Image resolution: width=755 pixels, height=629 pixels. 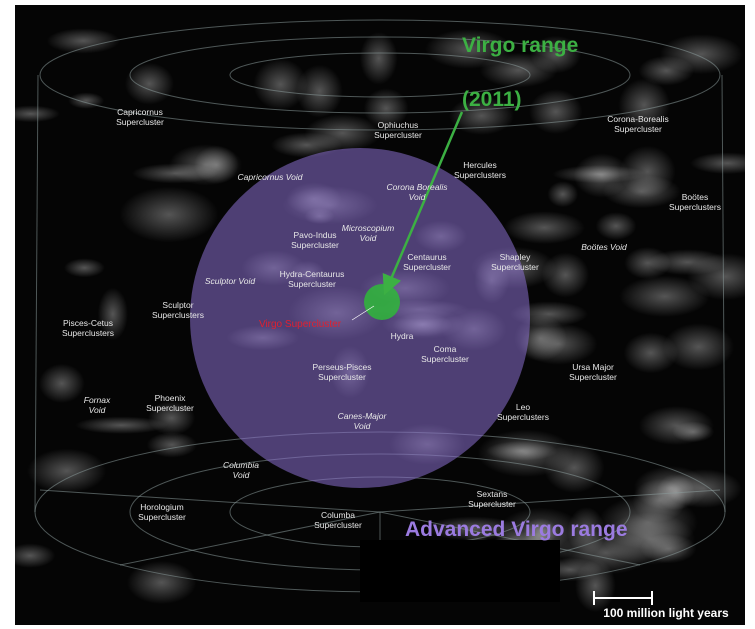 I want to click on void-label-line: Canes-Major, so click(x=363, y=416).